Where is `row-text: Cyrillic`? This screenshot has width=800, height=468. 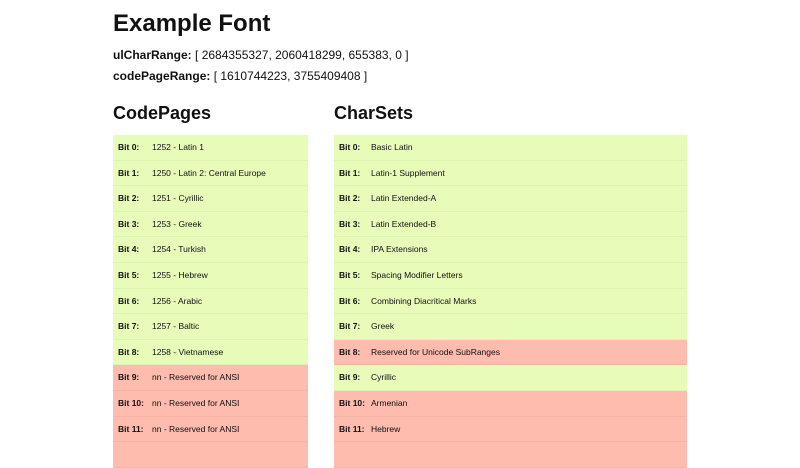 row-text: Cyrillic is located at coordinates (384, 377).